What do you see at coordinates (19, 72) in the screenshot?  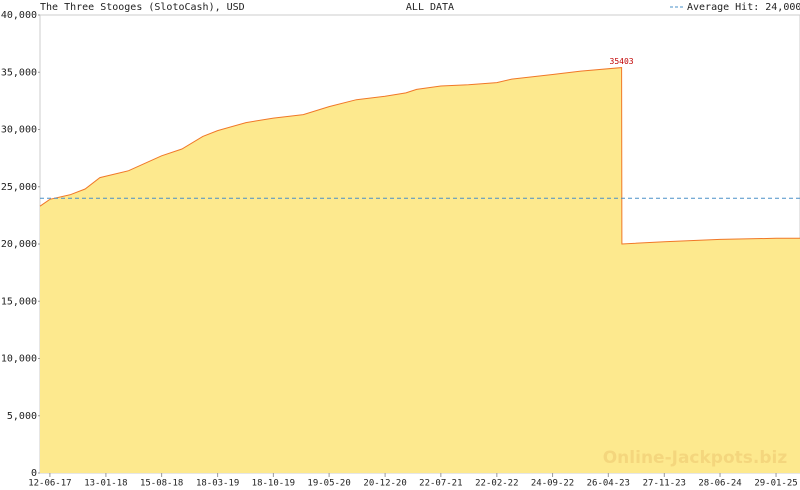 I see `y-tick-label: 35,000` at bounding box center [19, 72].